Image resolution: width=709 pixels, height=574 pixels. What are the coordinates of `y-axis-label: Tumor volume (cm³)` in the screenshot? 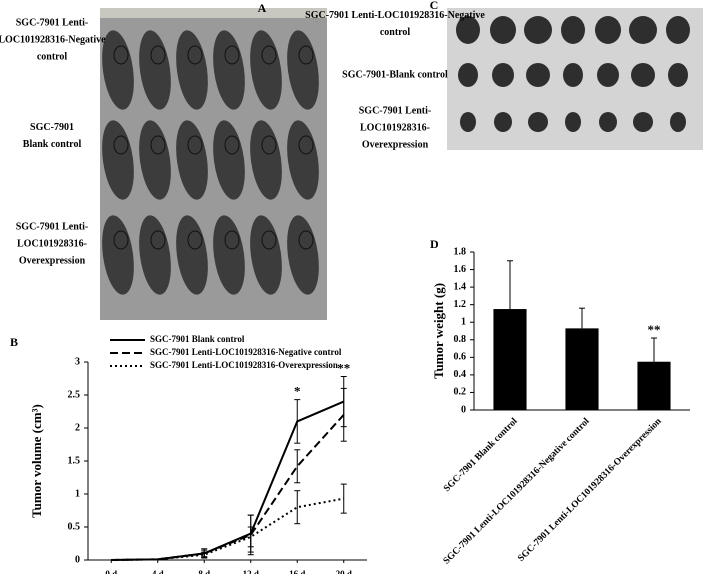 It's located at (36, 461).